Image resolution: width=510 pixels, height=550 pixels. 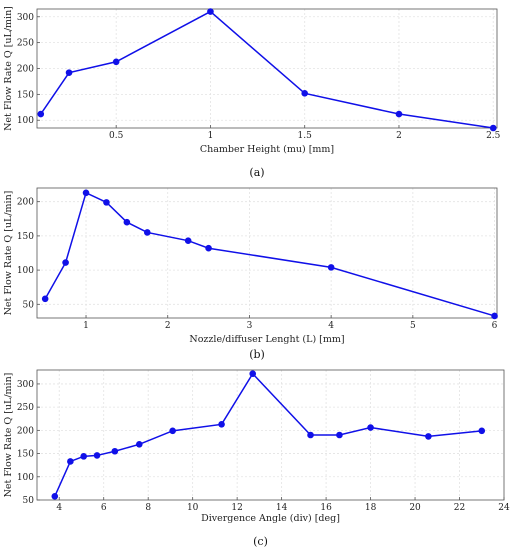 I want to click on x-tick-label: 20, so click(x=415, y=508).